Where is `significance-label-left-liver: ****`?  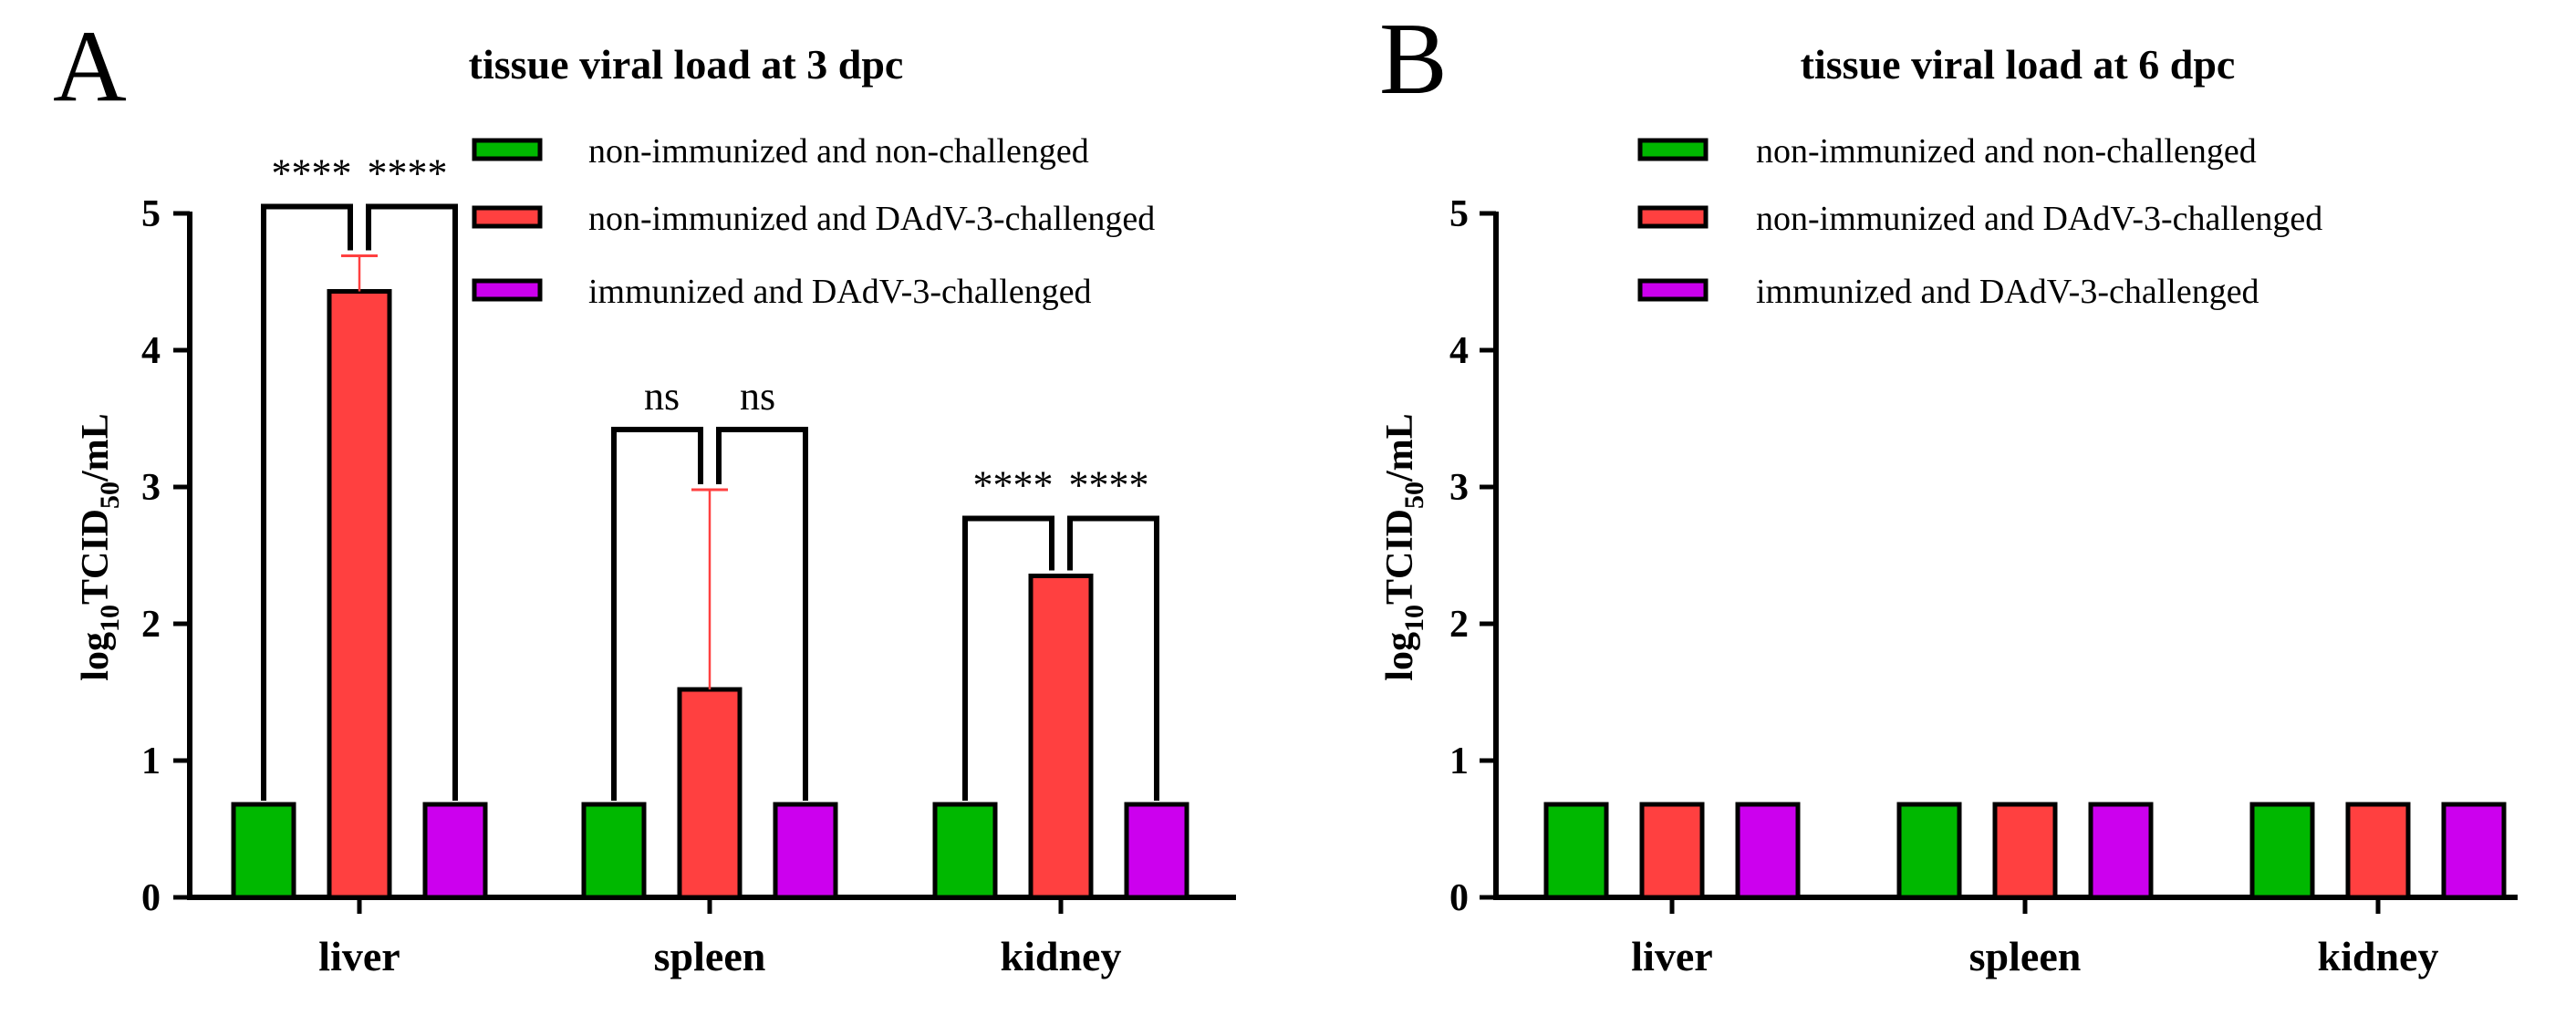 significance-label-left-liver: **** is located at coordinates (312, 173).